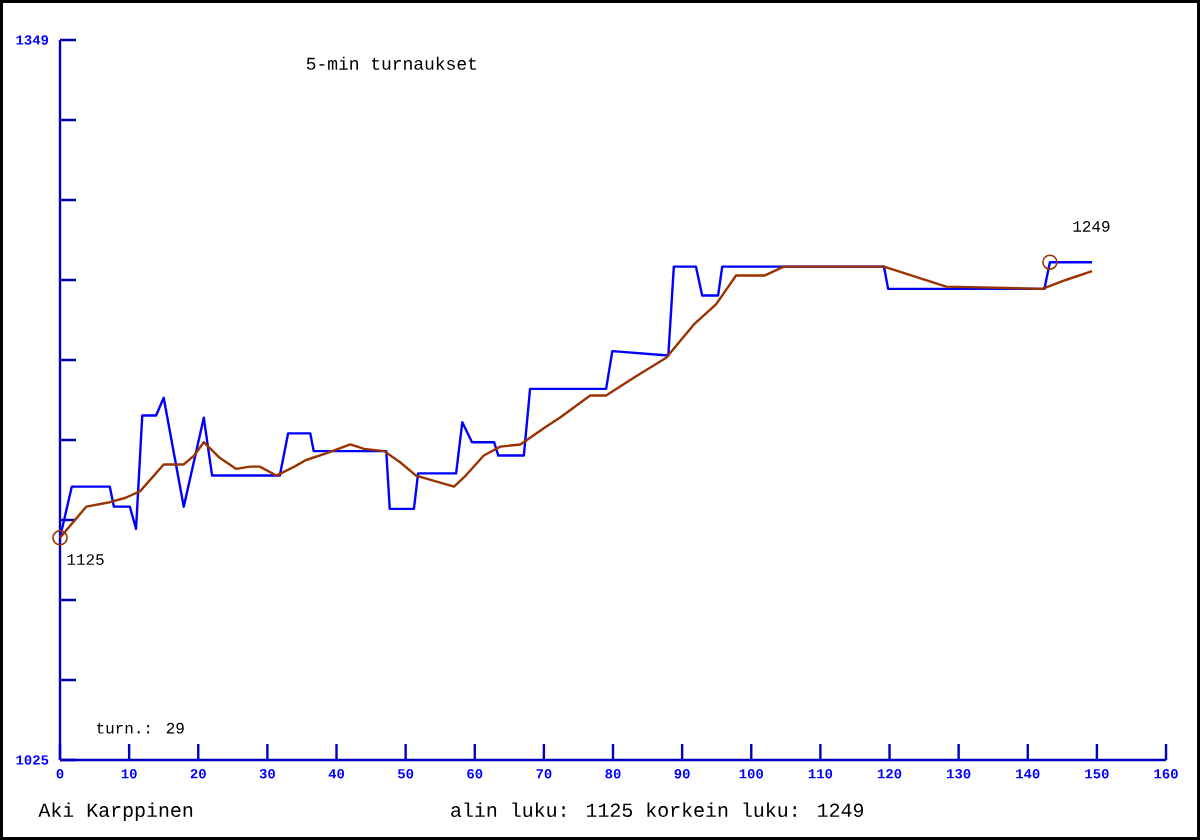  Describe the element at coordinates (115, 811) in the screenshot. I see `text: Aki Karppinen` at that location.